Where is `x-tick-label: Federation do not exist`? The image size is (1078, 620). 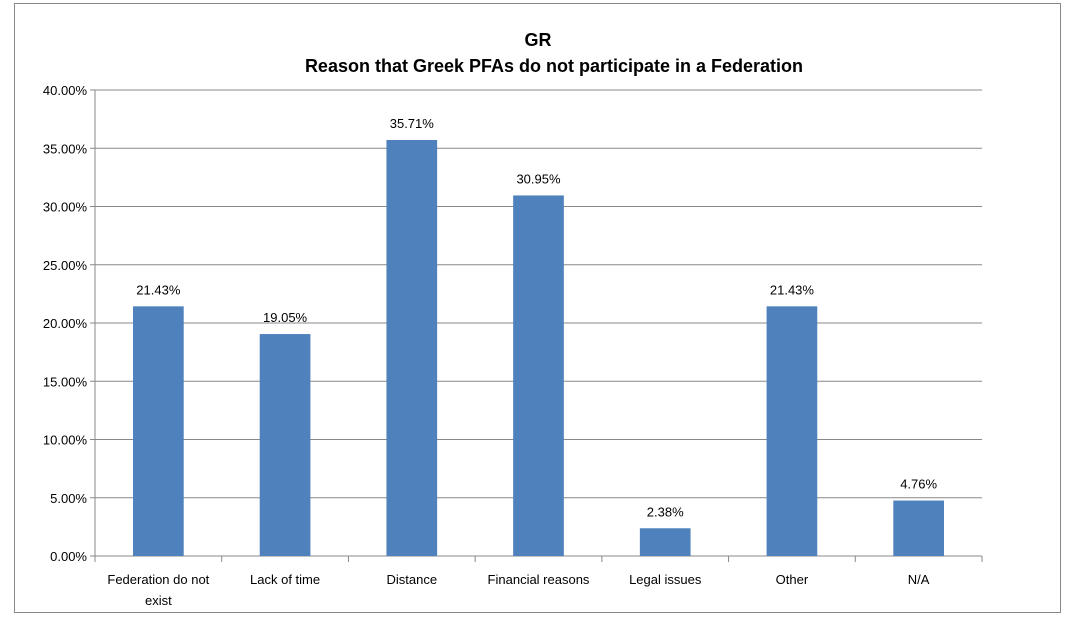
x-tick-label: Federation do not exist is located at coordinates (158, 590).